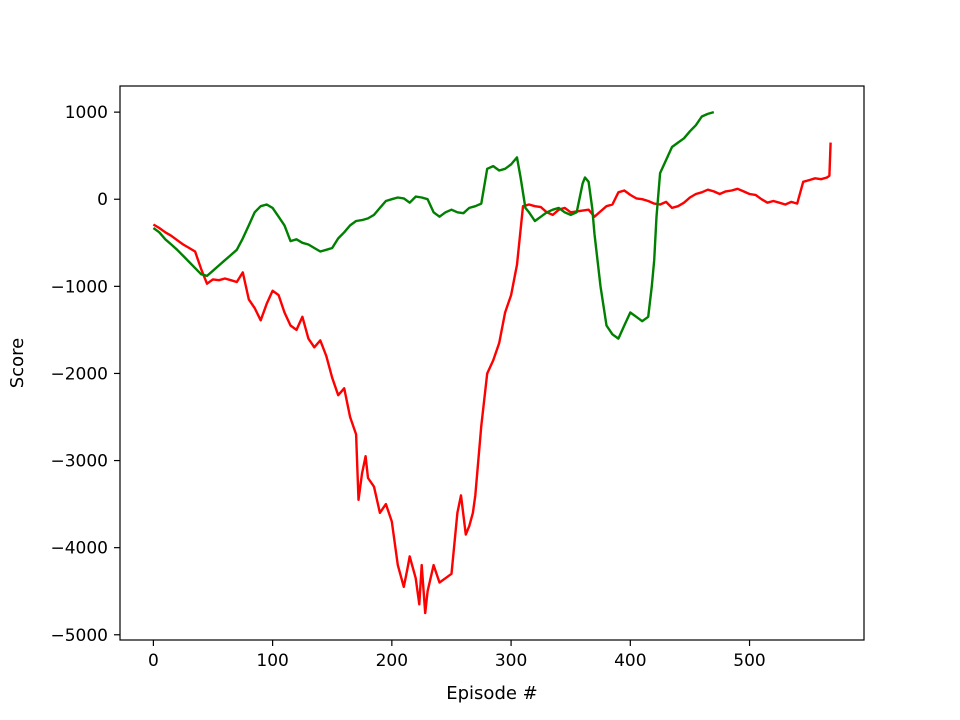  What do you see at coordinates (457, 655) in the screenshot?
I see `x-axis-ticks: 0 100 200 300 400 500` at bounding box center [457, 655].